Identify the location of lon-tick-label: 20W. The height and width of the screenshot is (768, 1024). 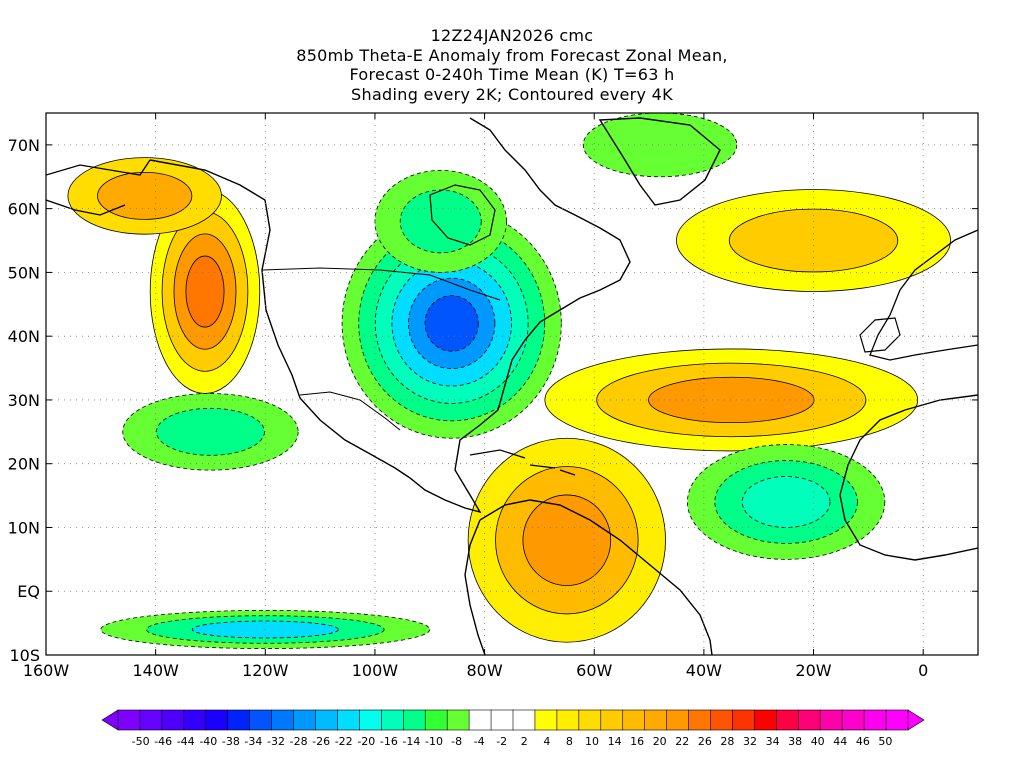
(813, 670).